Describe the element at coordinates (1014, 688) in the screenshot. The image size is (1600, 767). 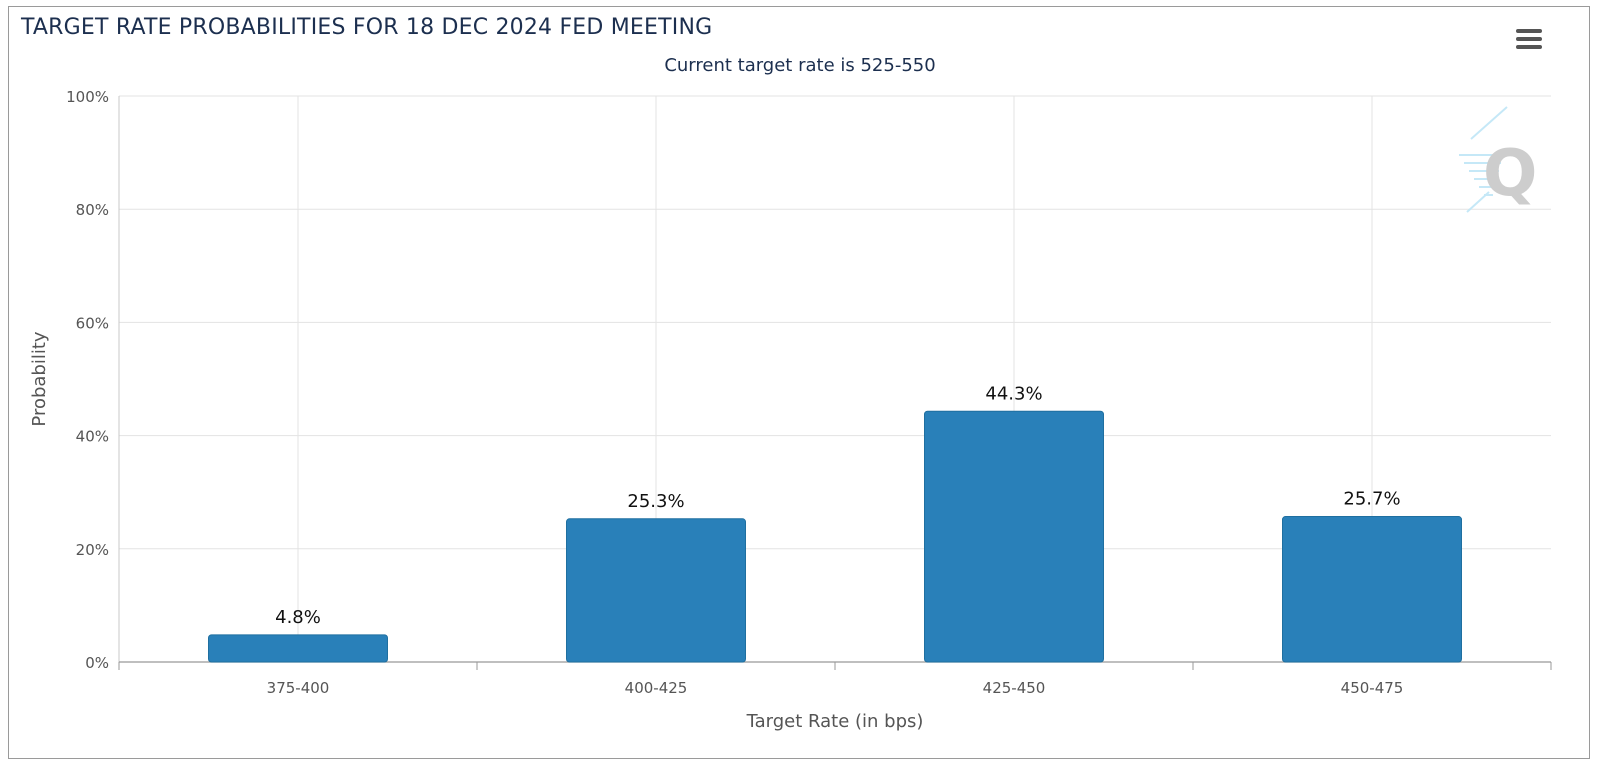
I see `x-tick-label: 425-450` at that location.